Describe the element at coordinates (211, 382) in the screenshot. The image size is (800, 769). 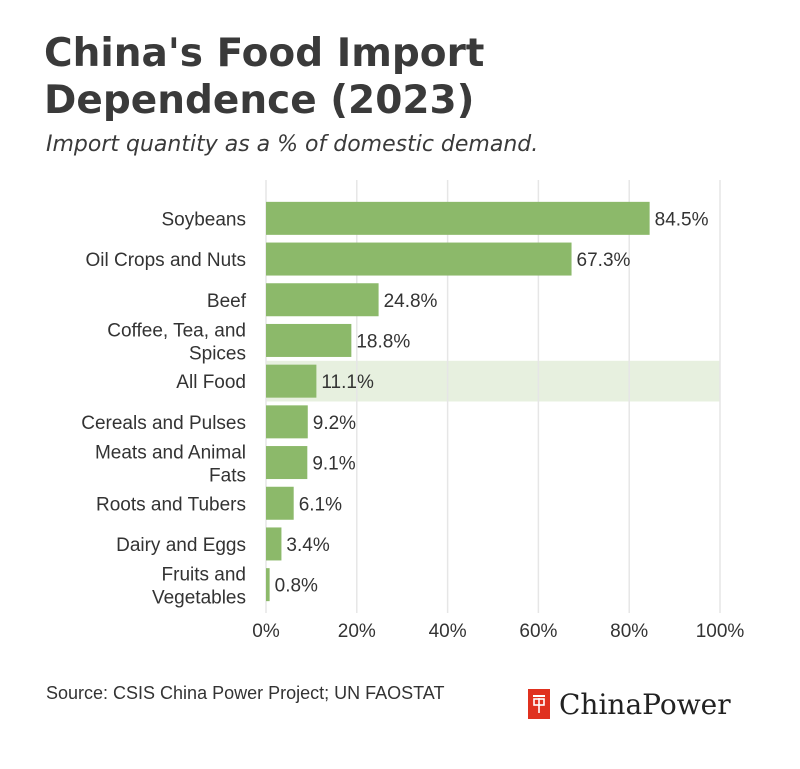
I see `category-label: All Food` at that location.